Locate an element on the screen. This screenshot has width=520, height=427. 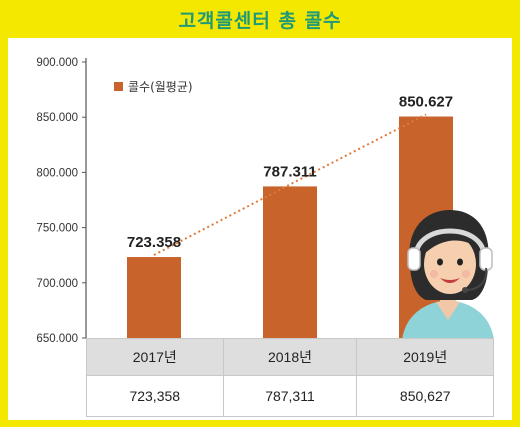
bar-value-label: 723.358 is located at coordinates (154, 242).